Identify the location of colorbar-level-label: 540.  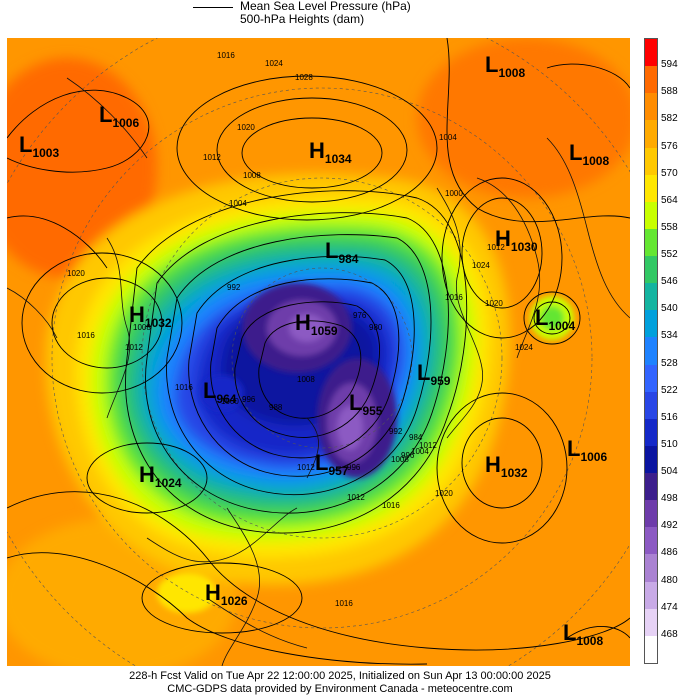
(669, 309).